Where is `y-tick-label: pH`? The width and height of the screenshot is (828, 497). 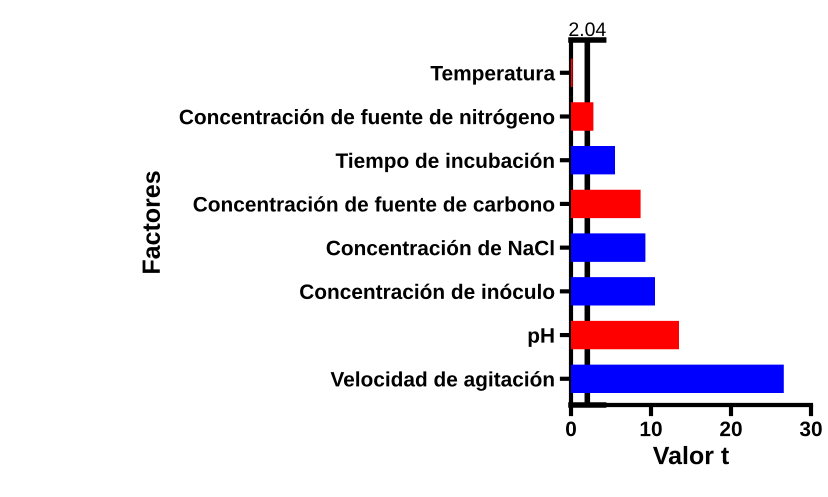
y-tick-label: pH is located at coordinates (541, 337).